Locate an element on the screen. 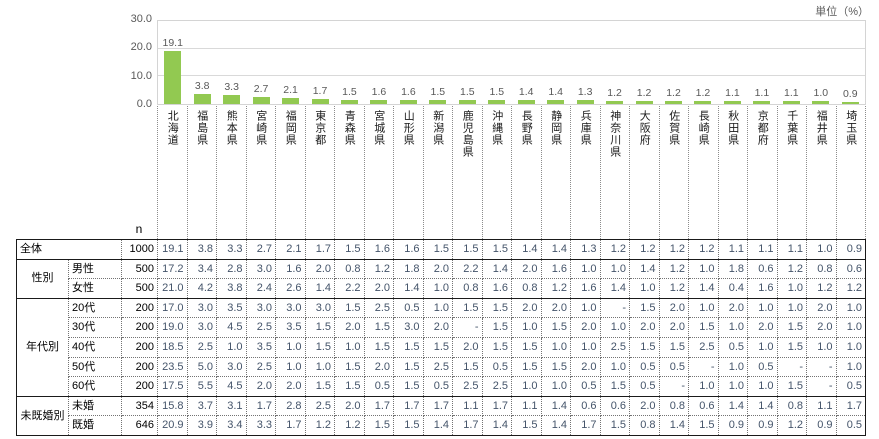  data-cell: 2.7 is located at coordinates (260, 249).